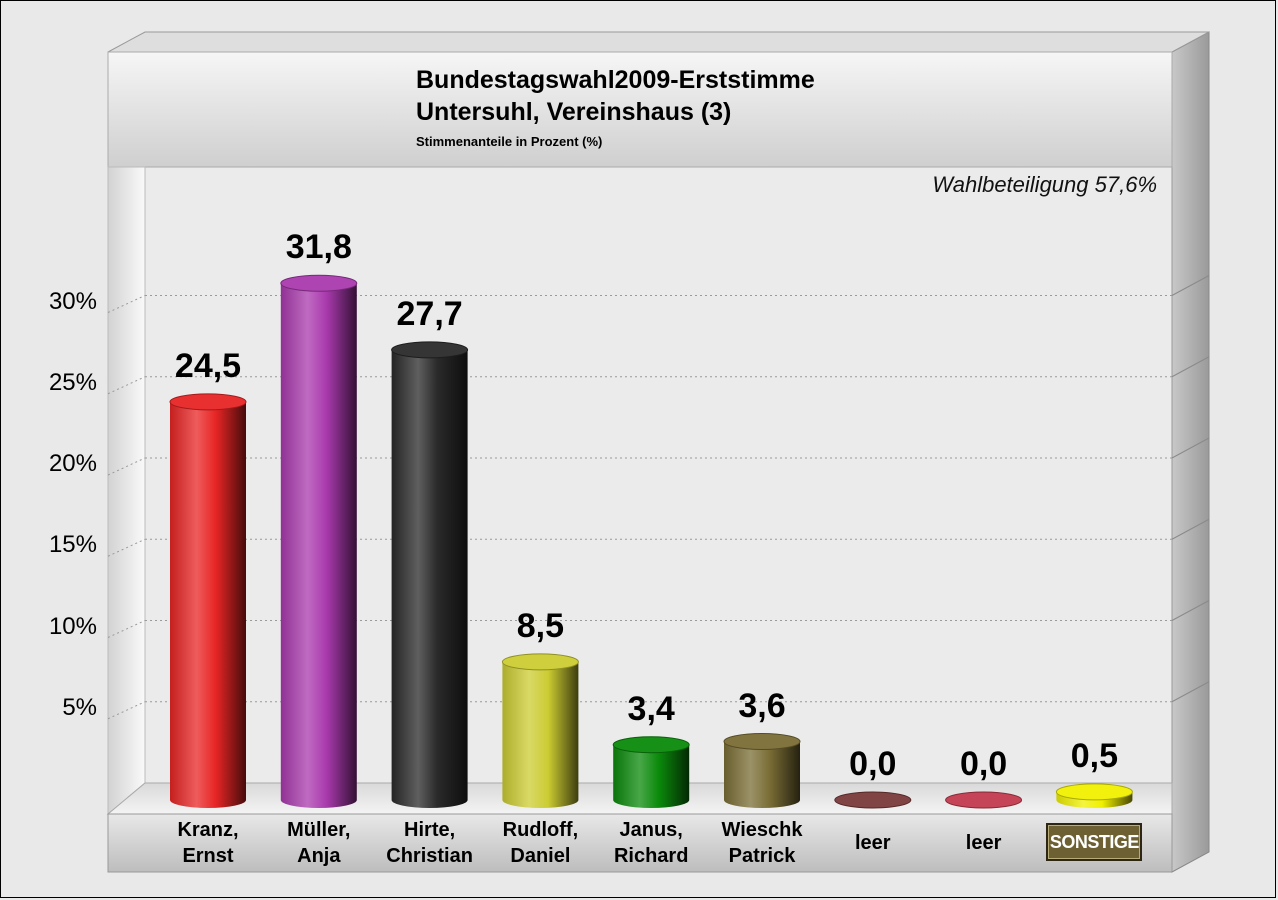 This screenshot has width=1278, height=900. I want to click on y-tick-label: 30%, so click(72, 301).